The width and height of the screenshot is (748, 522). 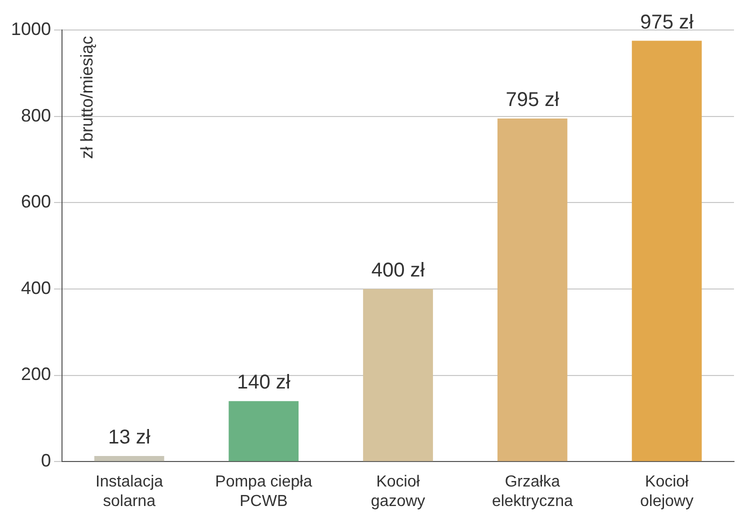 I want to click on data-label: 975 zł, so click(x=667, y=22).